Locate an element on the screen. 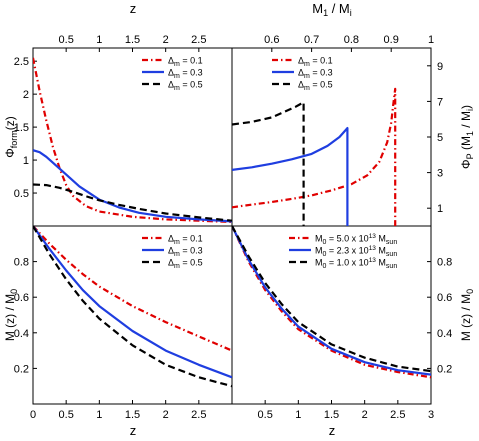 Image resolution: width=479 pixels, height=441 pixels. legend-bottom-left: Δm = 0.1Δm = 0.3Δm = 0.5 is located at coordinates (172, 252).